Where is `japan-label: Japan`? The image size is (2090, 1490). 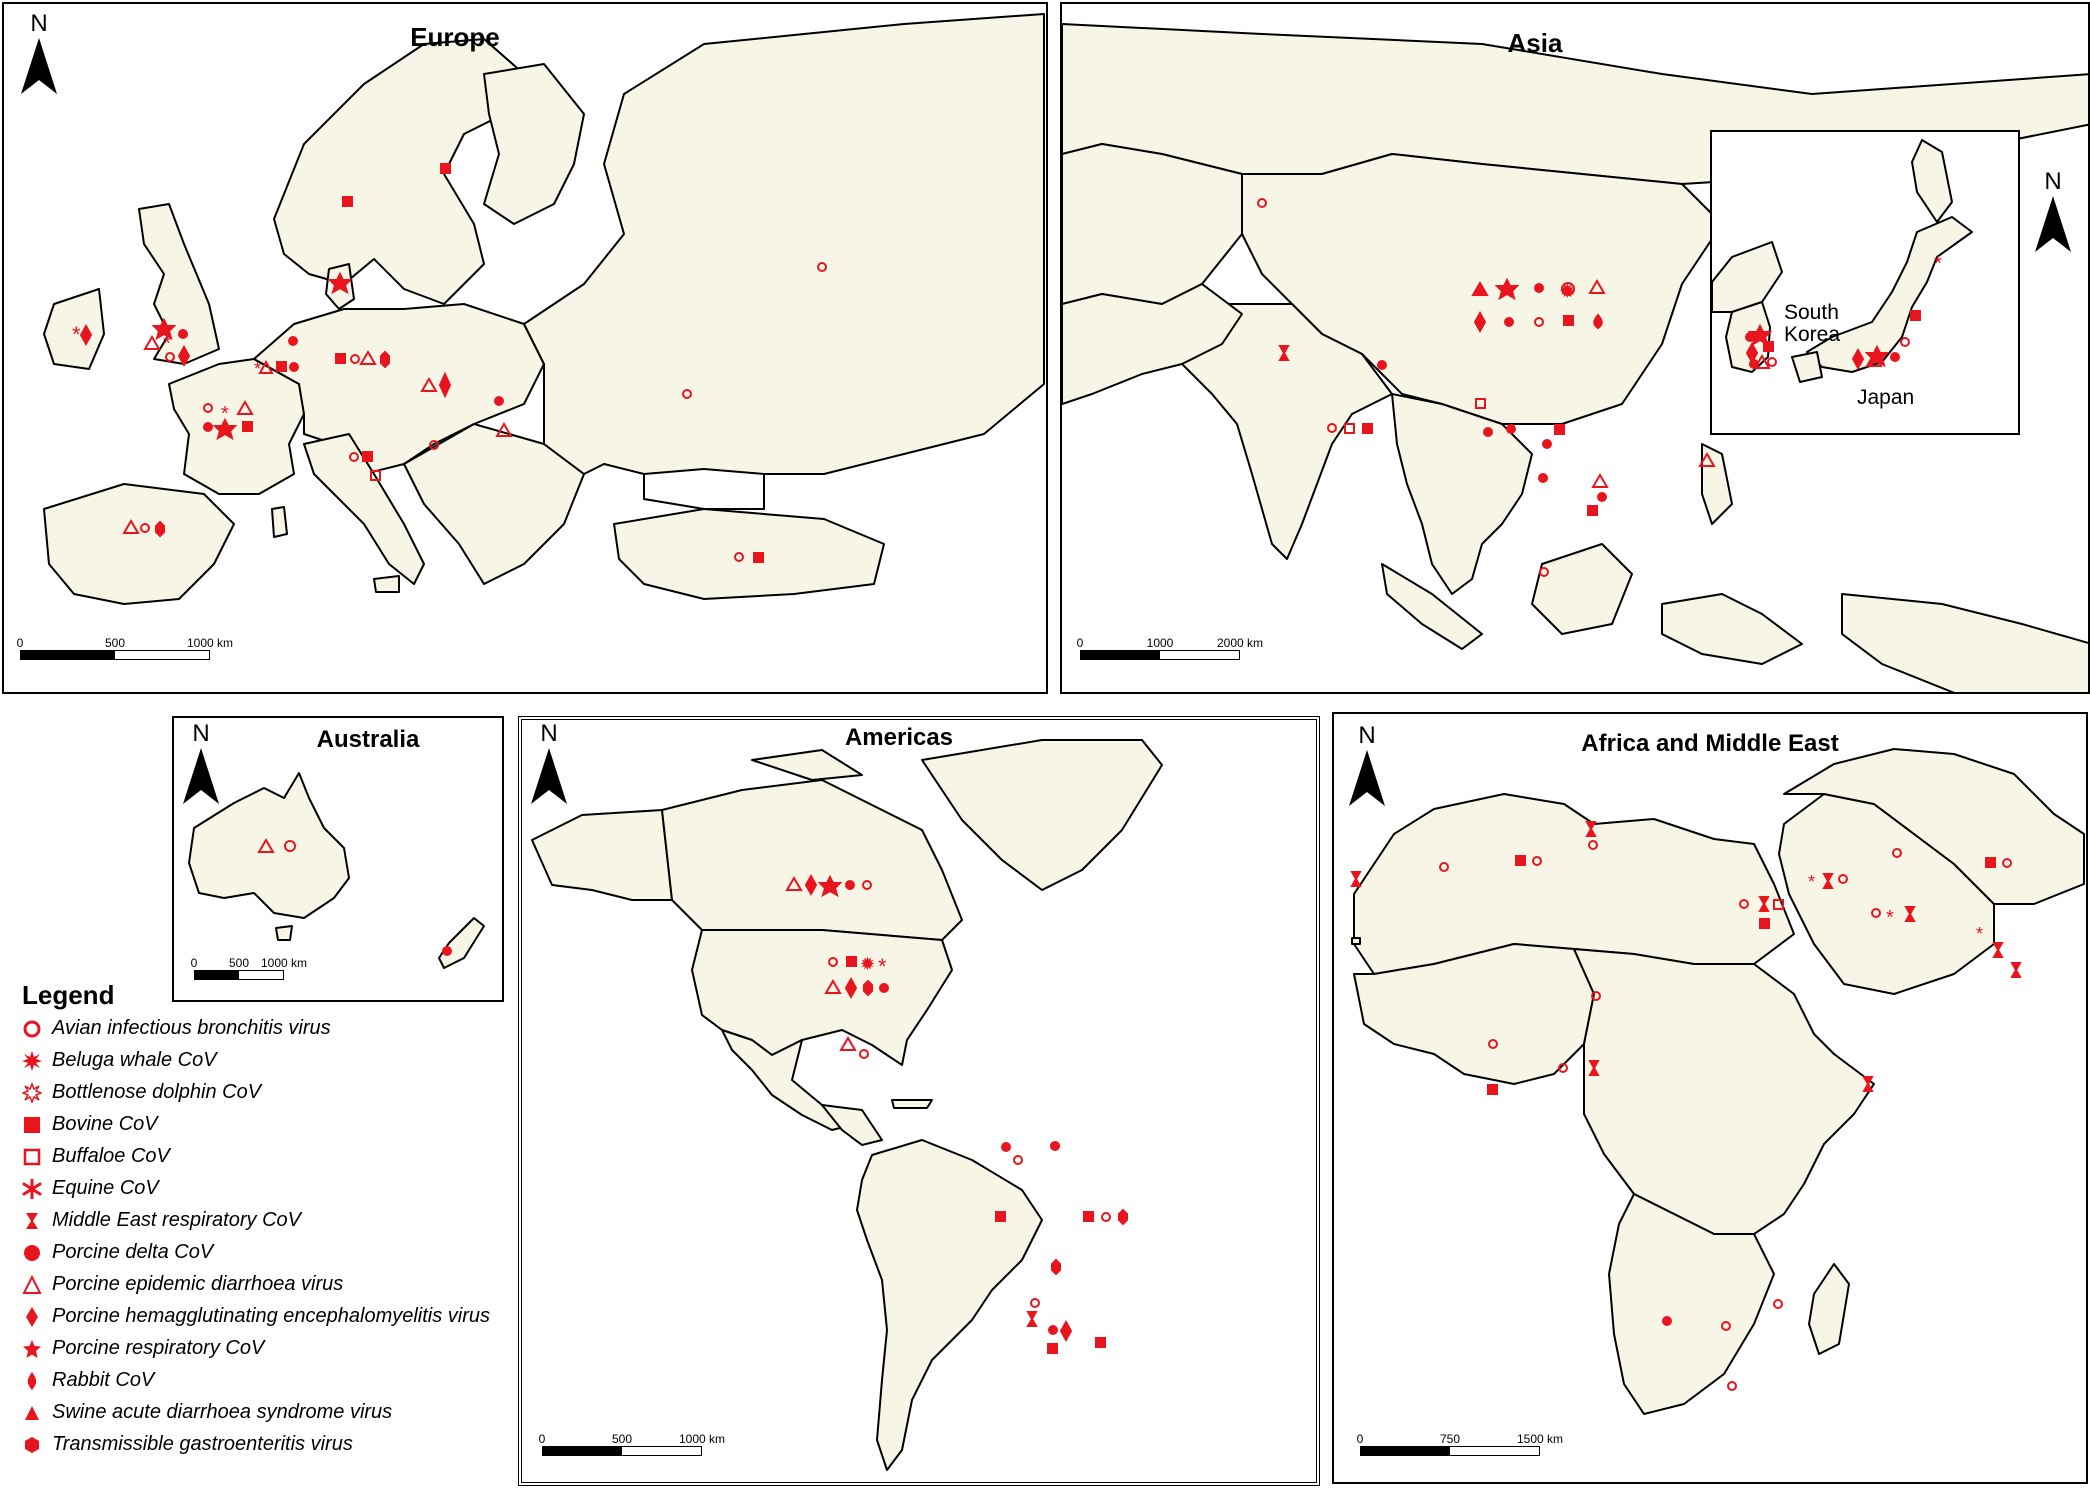 japan-label: Japan is located at coordinates (1886, 397).